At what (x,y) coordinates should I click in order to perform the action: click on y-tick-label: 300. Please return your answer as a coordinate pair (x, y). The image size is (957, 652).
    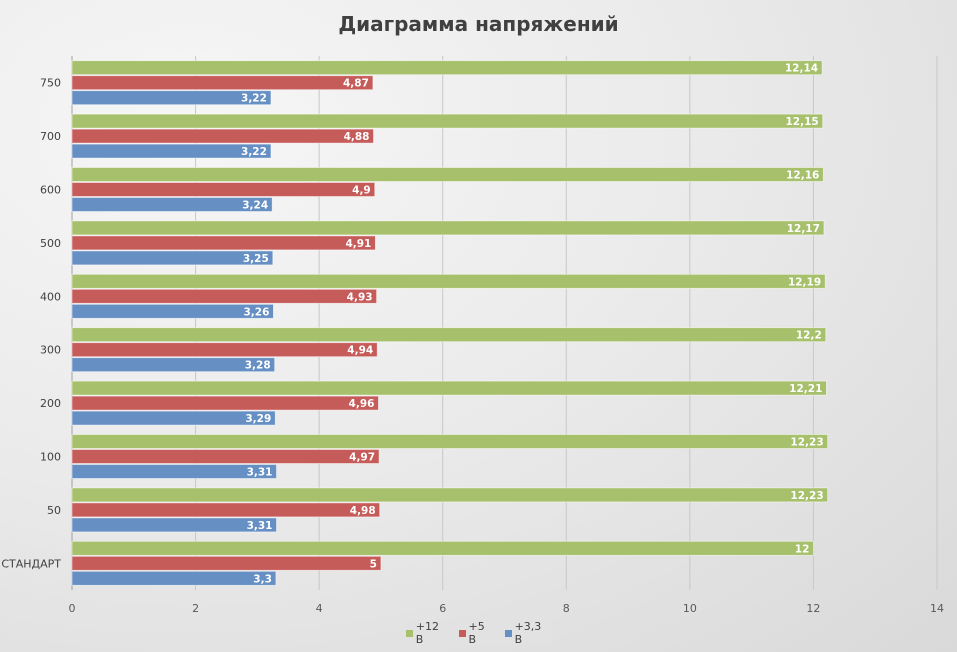
    Looking at the image, I should click on (50, 350).